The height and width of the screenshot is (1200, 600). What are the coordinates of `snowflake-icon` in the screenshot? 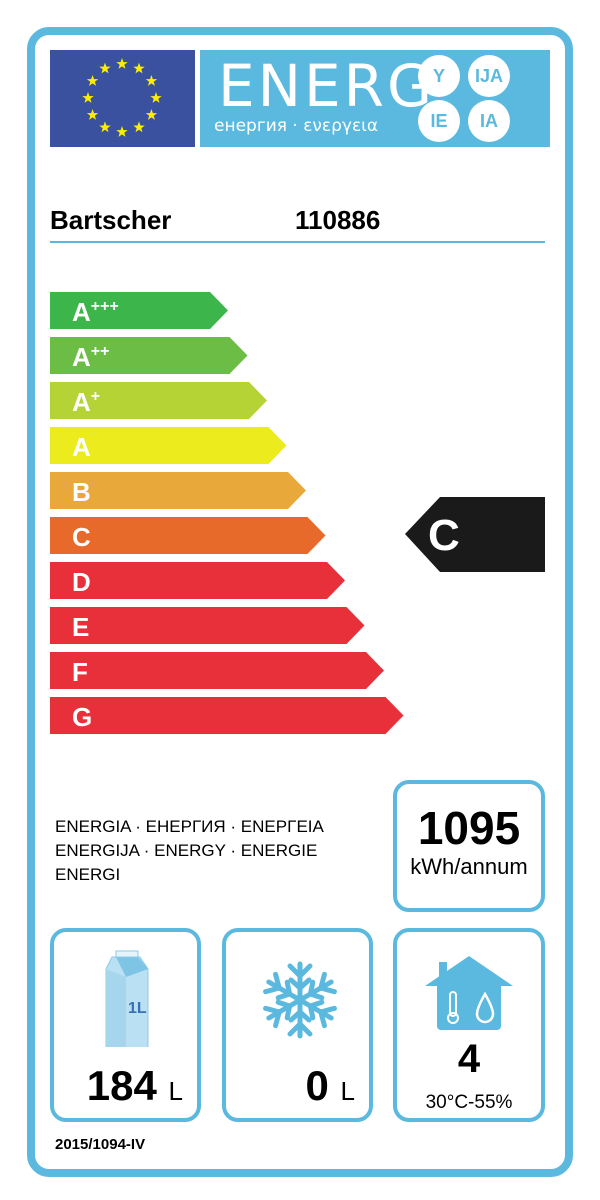 It's located at (300, 1000).